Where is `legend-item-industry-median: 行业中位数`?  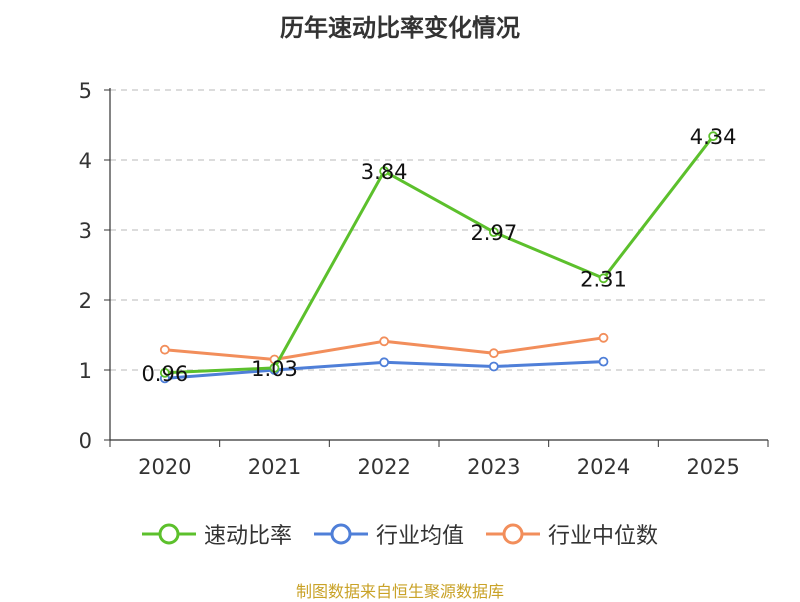
legend-item-industry-median: 行业中位数 is located at coordinates (572, 534).